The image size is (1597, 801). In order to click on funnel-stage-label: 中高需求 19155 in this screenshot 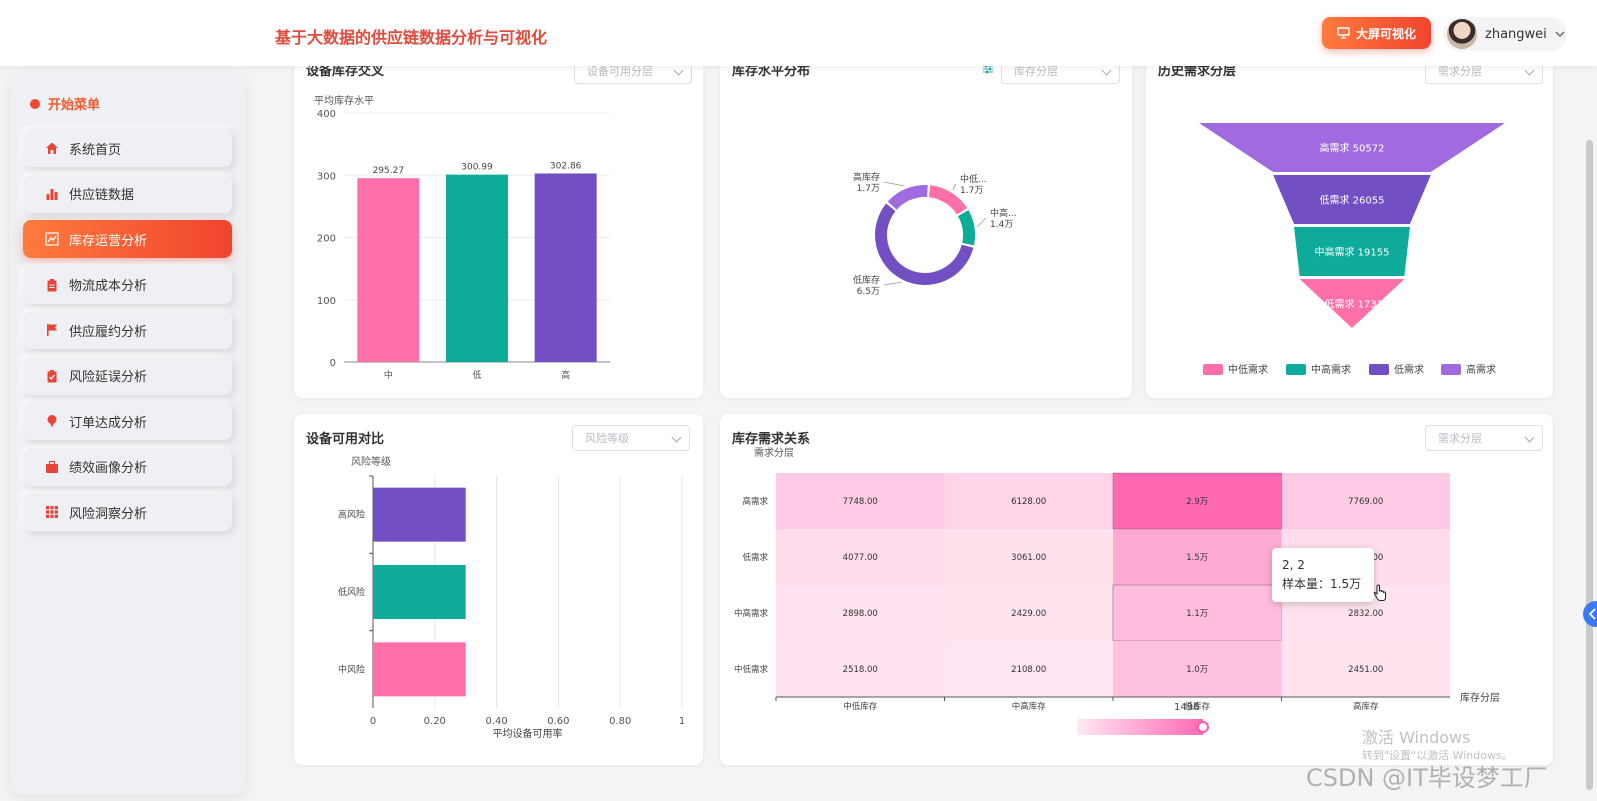, I will do `click(1352, 252)`.